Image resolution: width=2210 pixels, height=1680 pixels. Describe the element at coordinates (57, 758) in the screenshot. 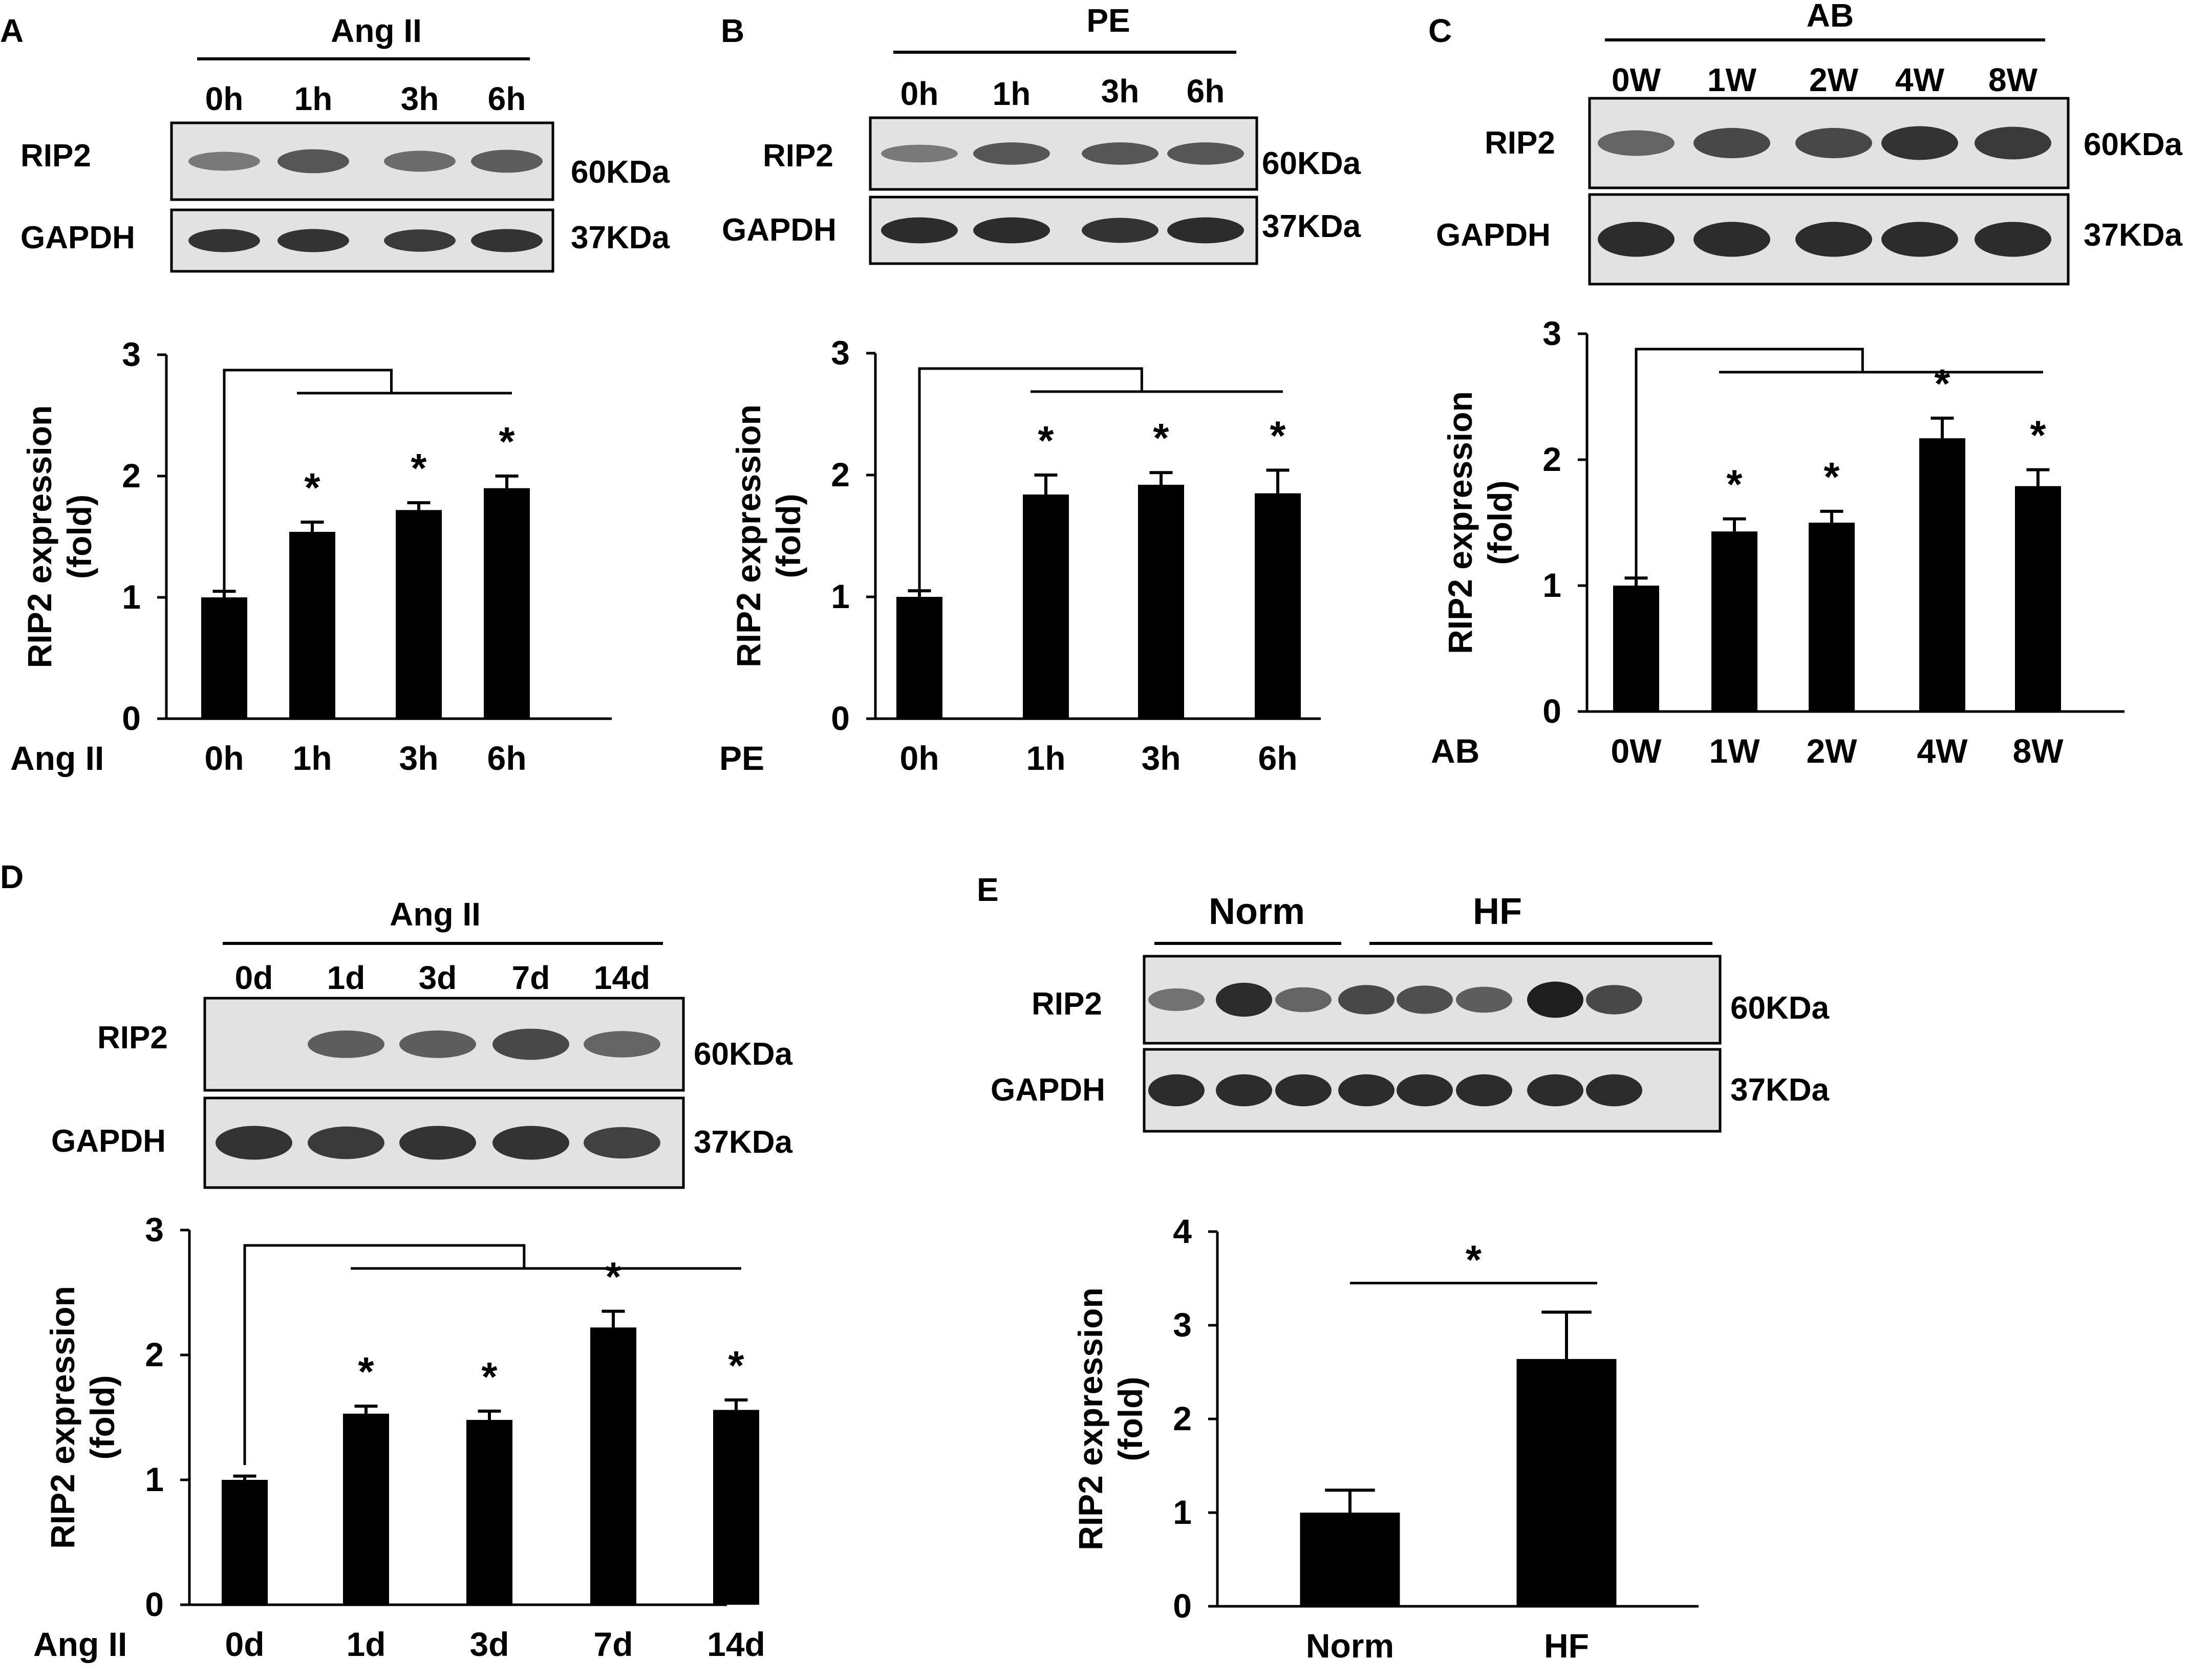

I see `x-axis-prefix: Ang II` at that location.